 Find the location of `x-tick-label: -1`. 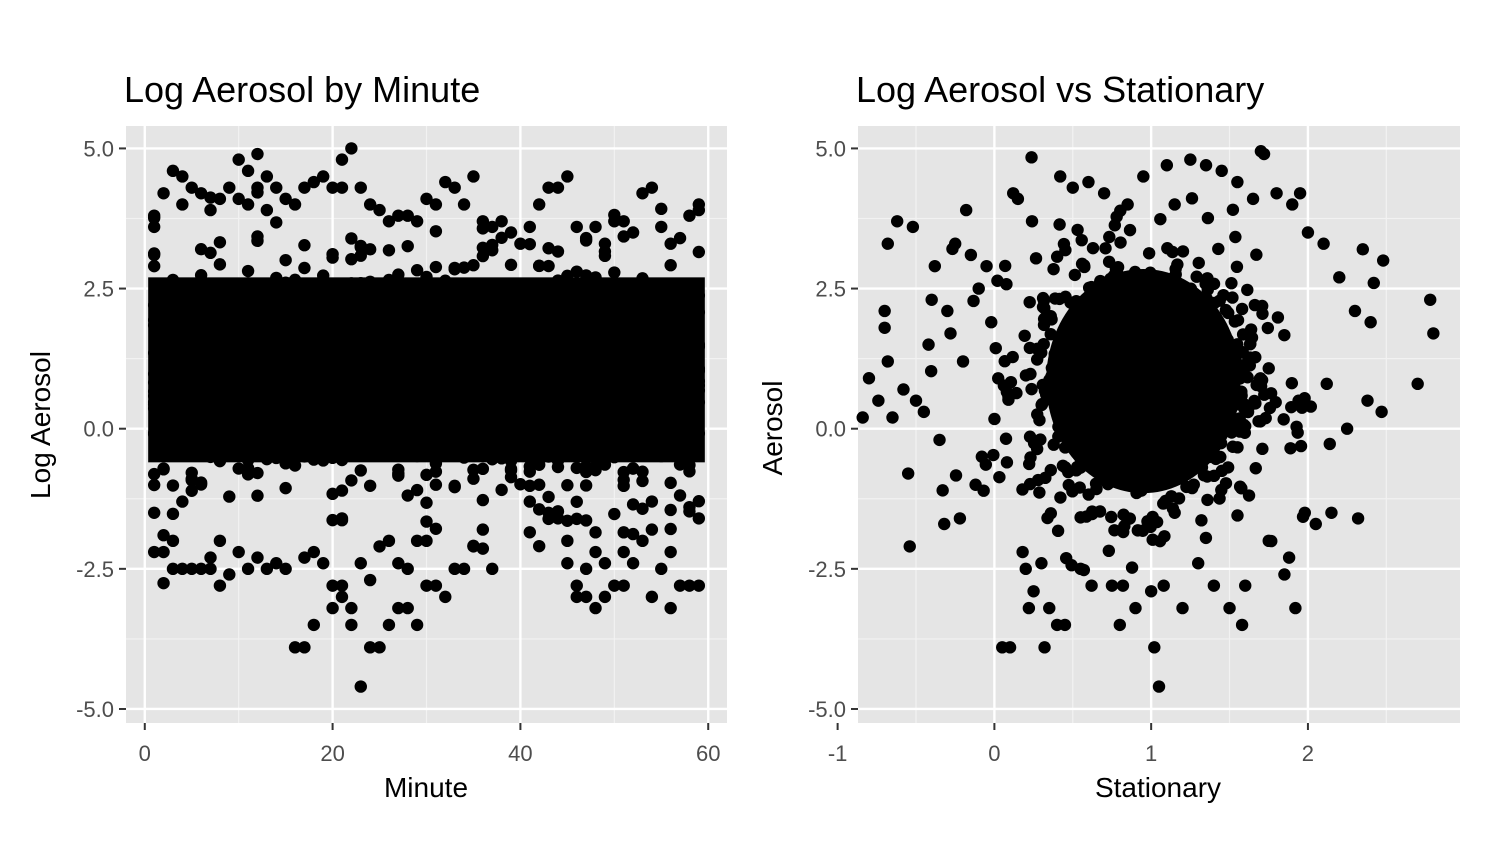

x-tick-label: -1 is located at coordinates (838, 753).